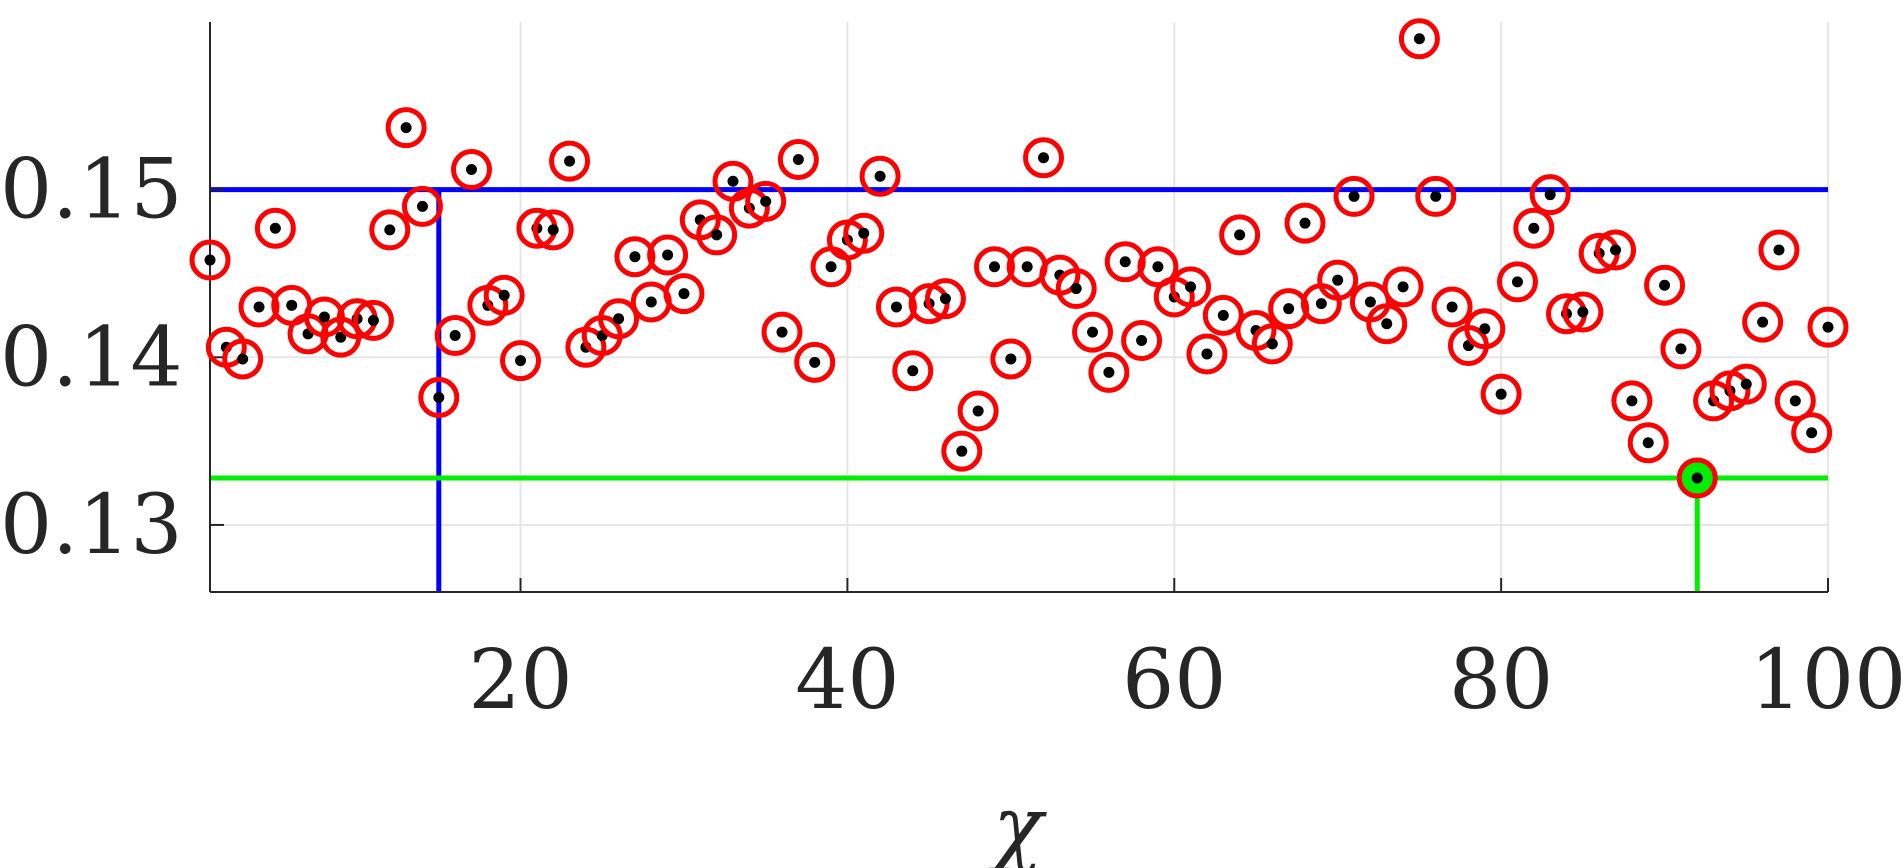  What do you see at coordinates (91, 357) in the screenshot?
I see `y-tick-label: 0.14` at bounding box center [91, 357].